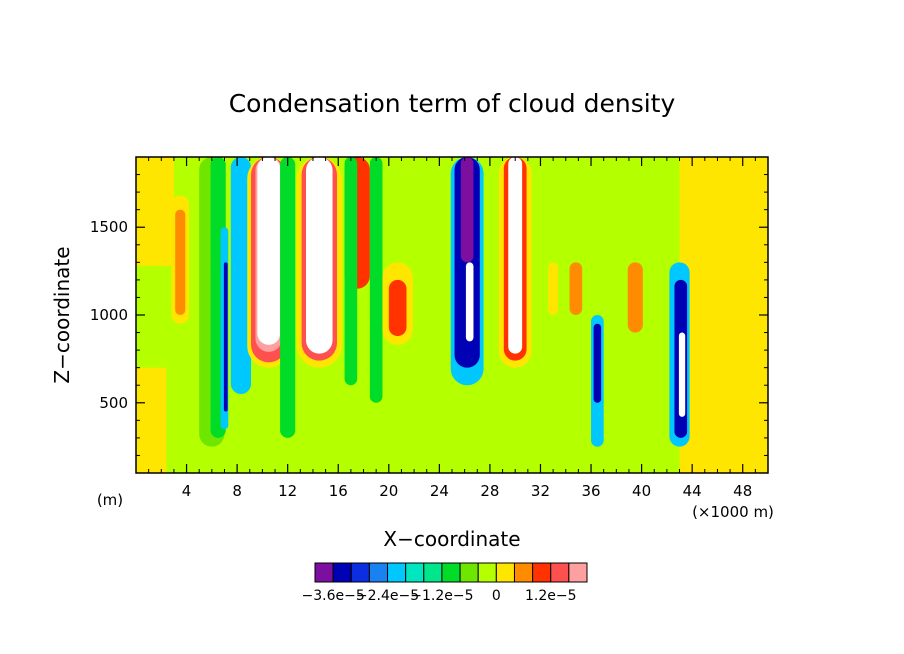 Image resolution: width=904 pixels, height=654 pixels. What do you see at coordinates (287, 491) in the screenshot?
I see `x-tick-label: 12` at bounding box center [287, 491].